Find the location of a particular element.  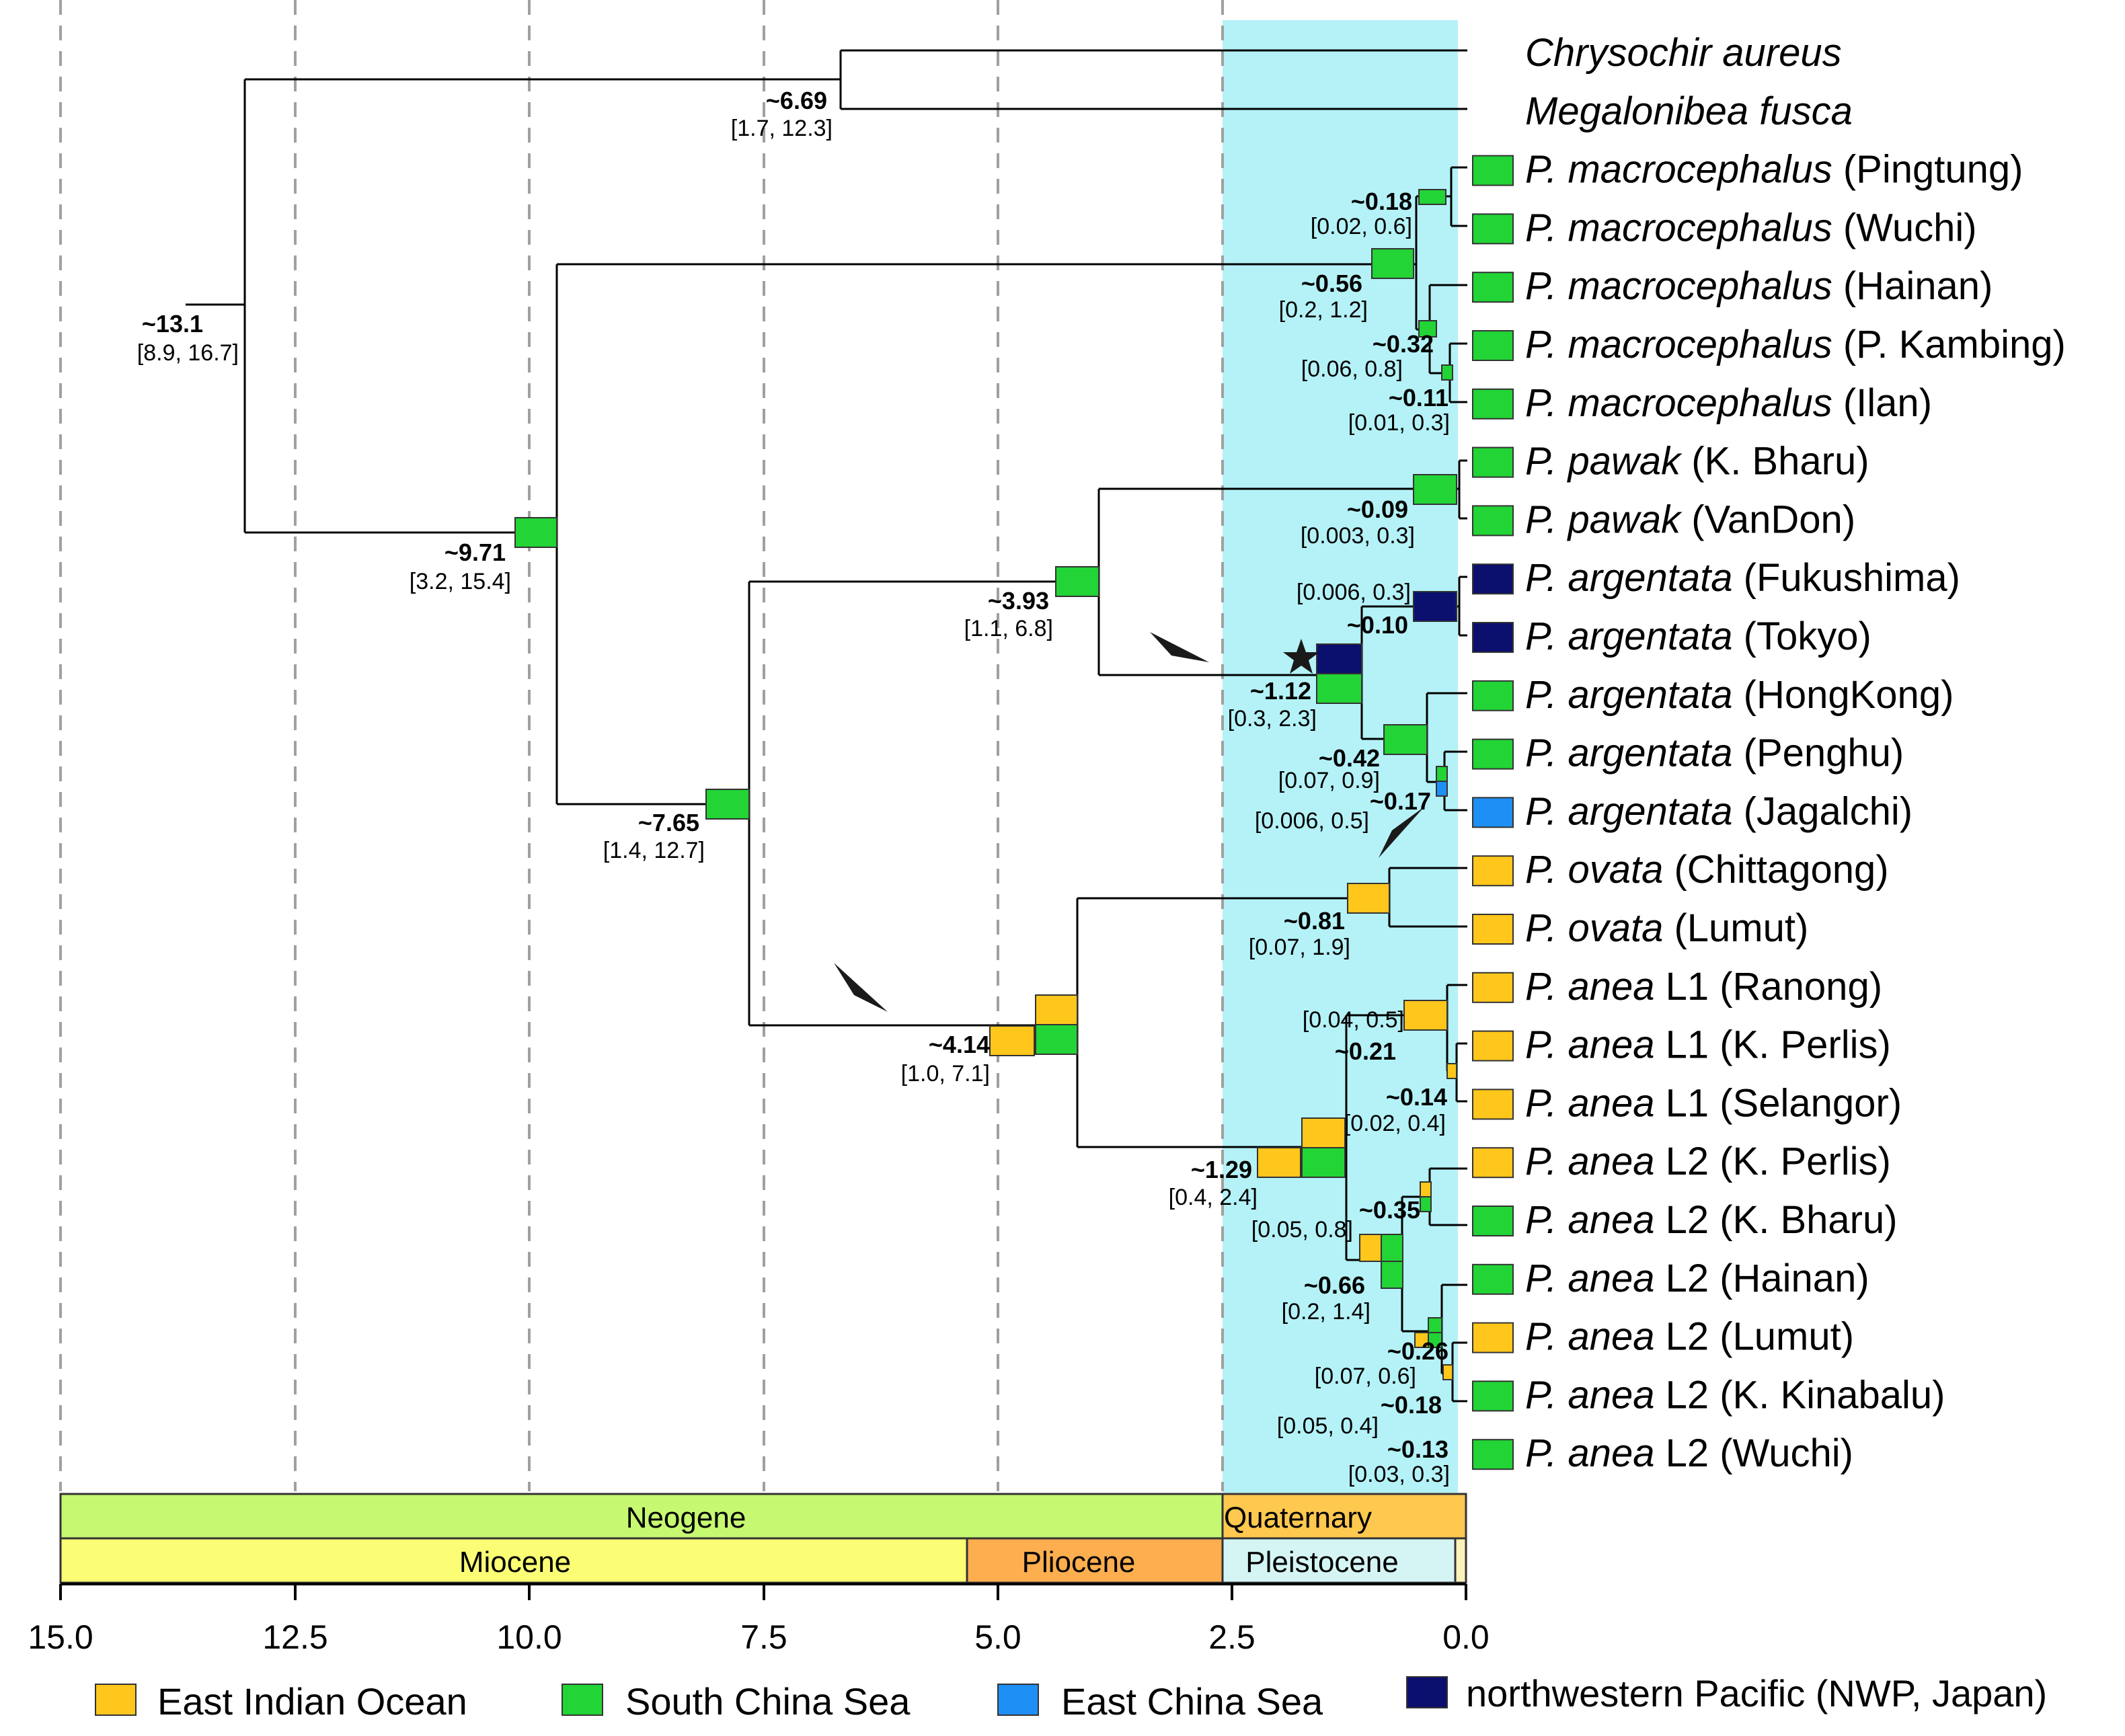

node-age: ~6.69 is located at coordinates (797, 100).